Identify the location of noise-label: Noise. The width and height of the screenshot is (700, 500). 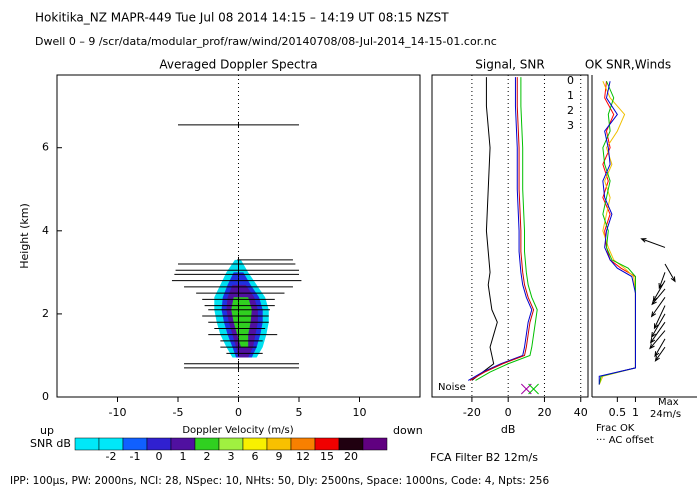
(452, 387).